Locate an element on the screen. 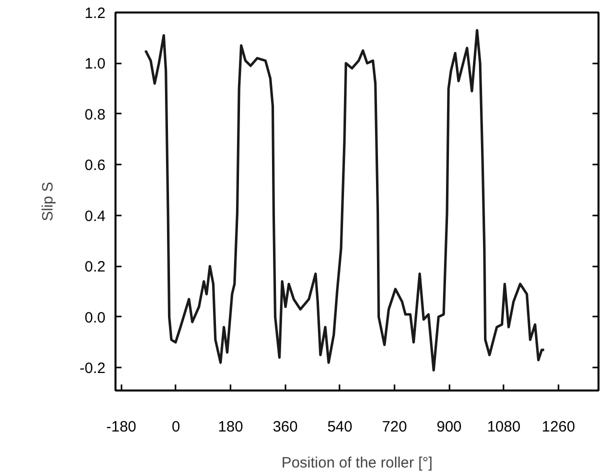 The height and width of the screenshot is (474, 609). x-tick-label: 360 is located at coordinates (285, 427).